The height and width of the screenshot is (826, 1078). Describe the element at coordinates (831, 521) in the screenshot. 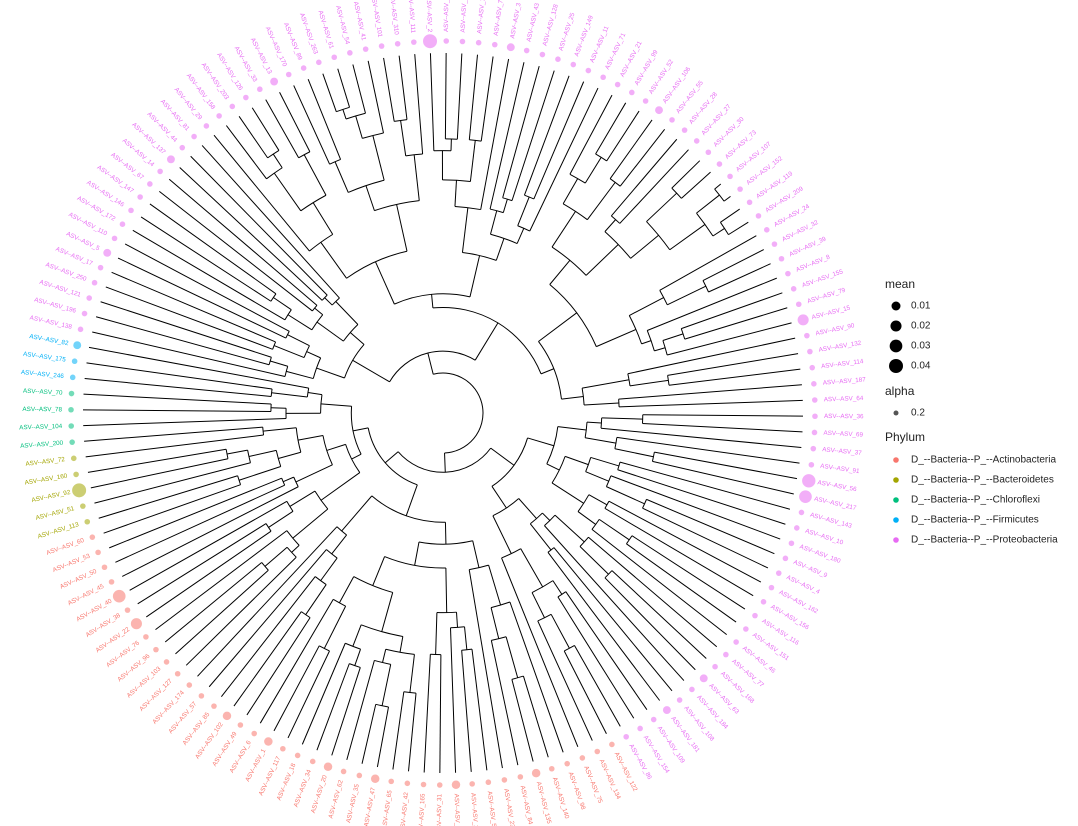

I see `tip-label: ASV--ASV_143` at that location.